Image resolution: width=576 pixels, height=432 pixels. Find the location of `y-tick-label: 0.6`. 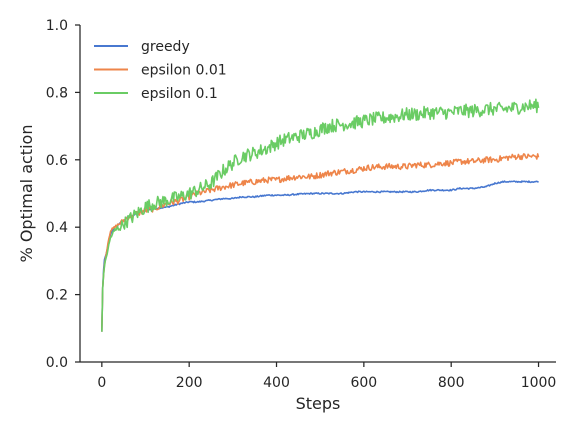

y-tick-label: 0.6 is located at coordinates (57, 161).